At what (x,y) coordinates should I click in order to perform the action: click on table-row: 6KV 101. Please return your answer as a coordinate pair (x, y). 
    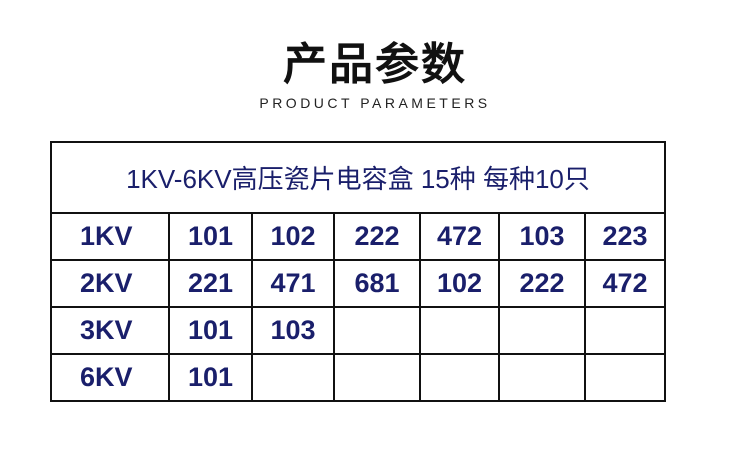
    Looking at the image, I should click on (358, 377).